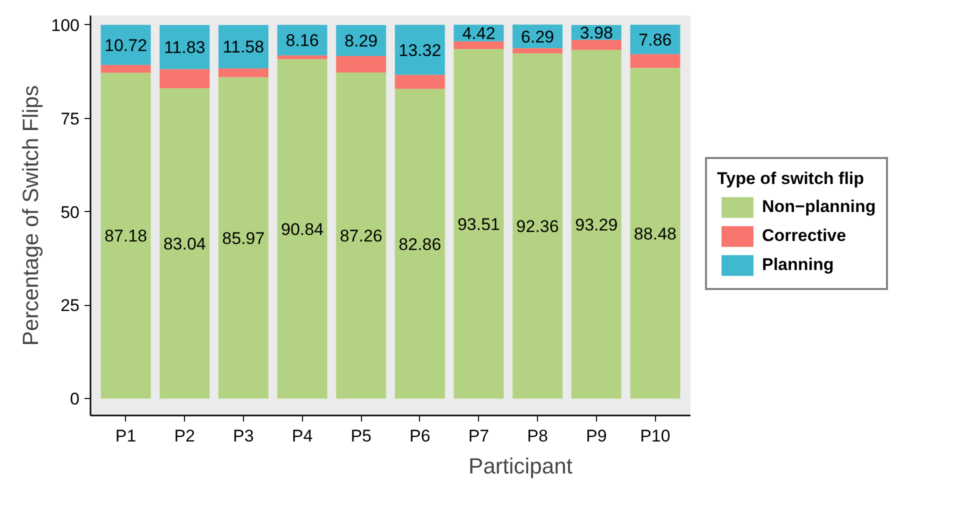 The image size is (970, 514). What do you see at coordinates (243, 436) in the screenshot?
I see `x-tick-label: P3` at bounding box center [243, 436].